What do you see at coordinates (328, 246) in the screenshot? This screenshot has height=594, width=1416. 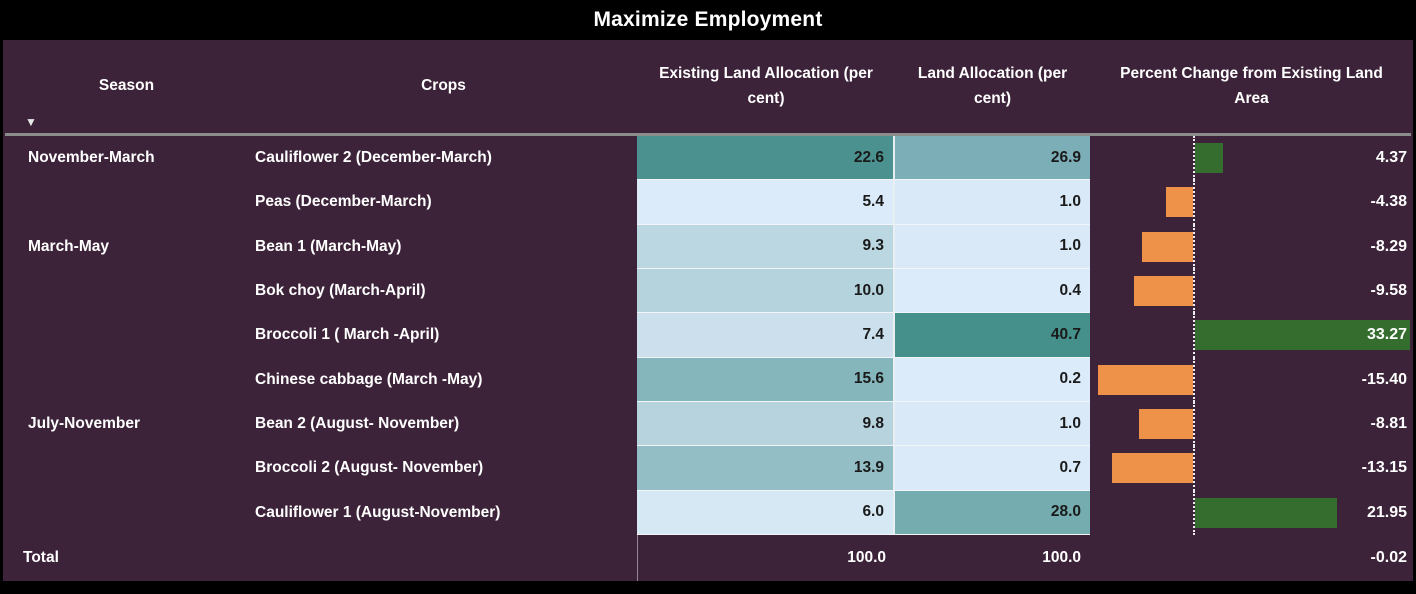 I see `crop-label: Bean 1 (March-May)` at bounding box center [328, 246].